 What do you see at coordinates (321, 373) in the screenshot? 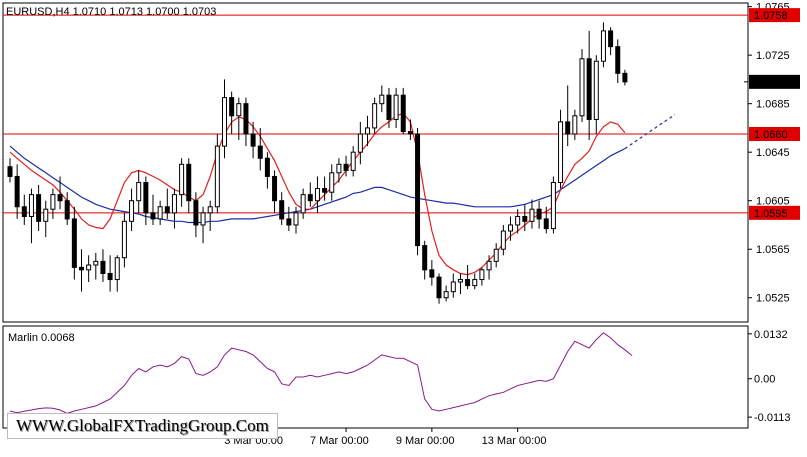
I see `oscillator-line` at bounding box center [321, 373].